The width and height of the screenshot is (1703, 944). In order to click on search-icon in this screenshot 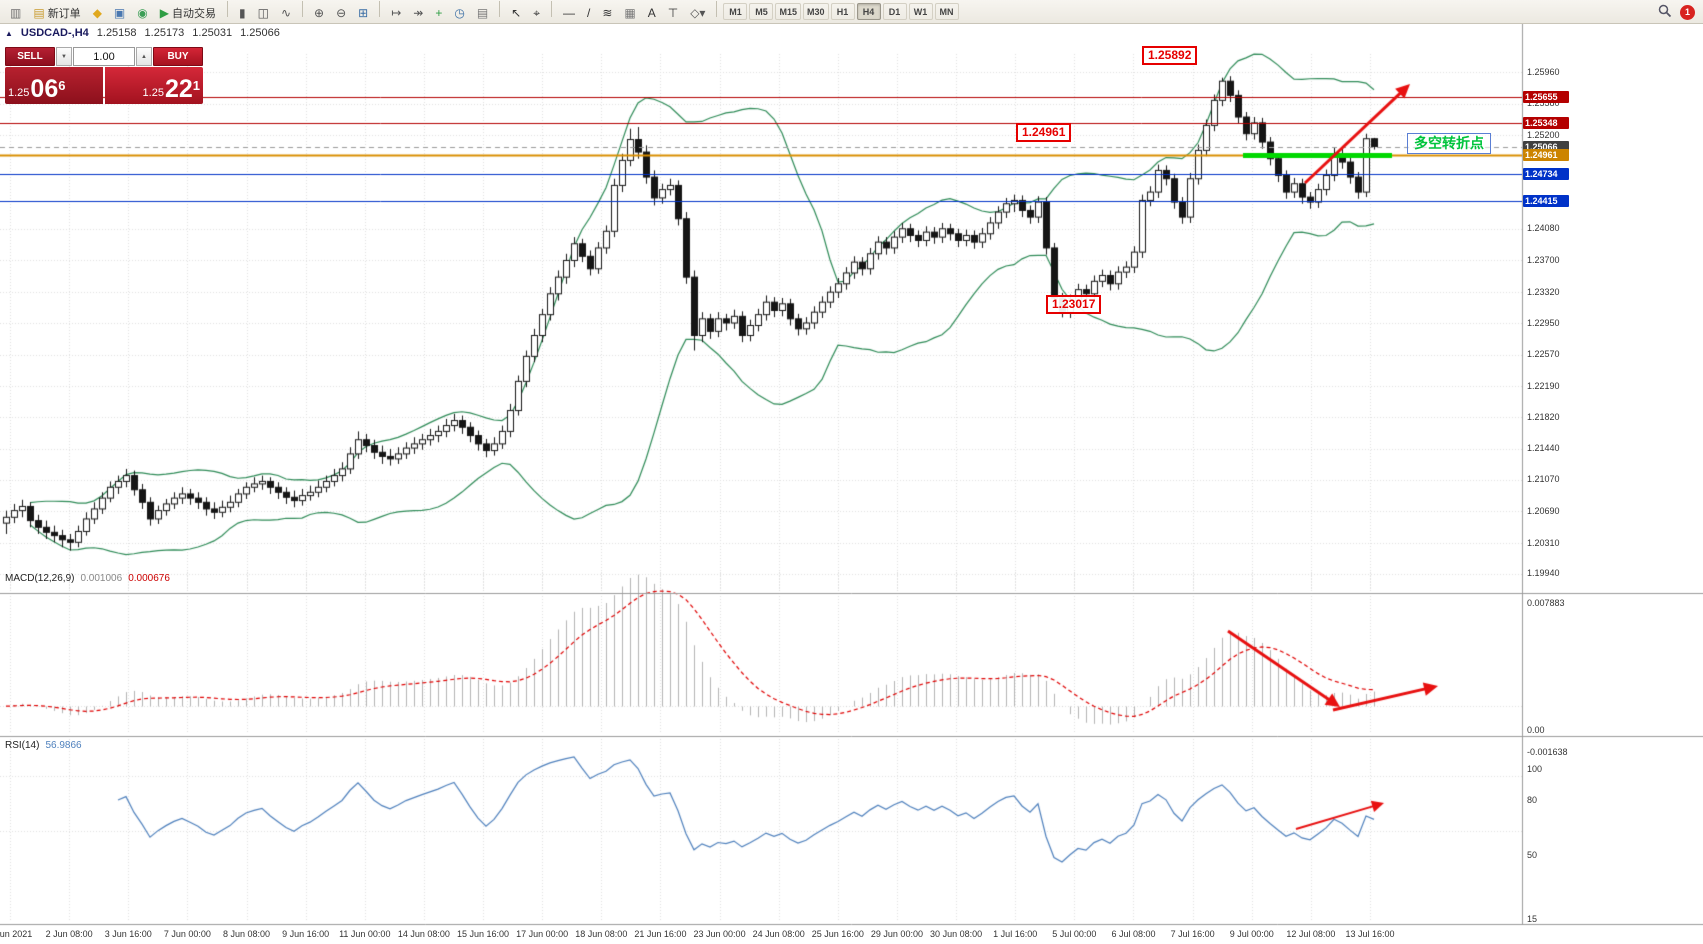, I will do `click(1665, 12)`.